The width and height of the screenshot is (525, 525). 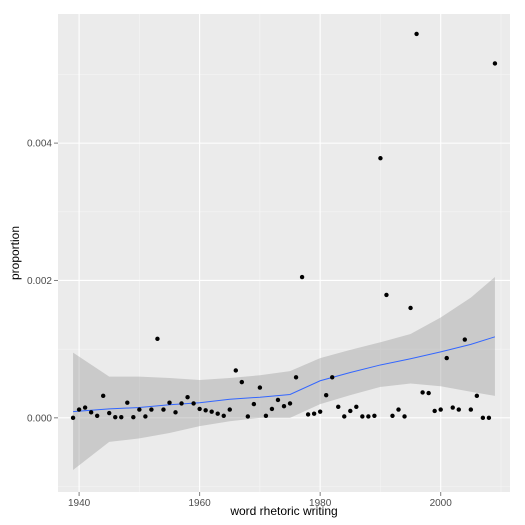 What do you see at coordinates (283, 511) in the screenshot?
I see `x-axis-title: word rhetoric writing` at bounding box center [283, 511].